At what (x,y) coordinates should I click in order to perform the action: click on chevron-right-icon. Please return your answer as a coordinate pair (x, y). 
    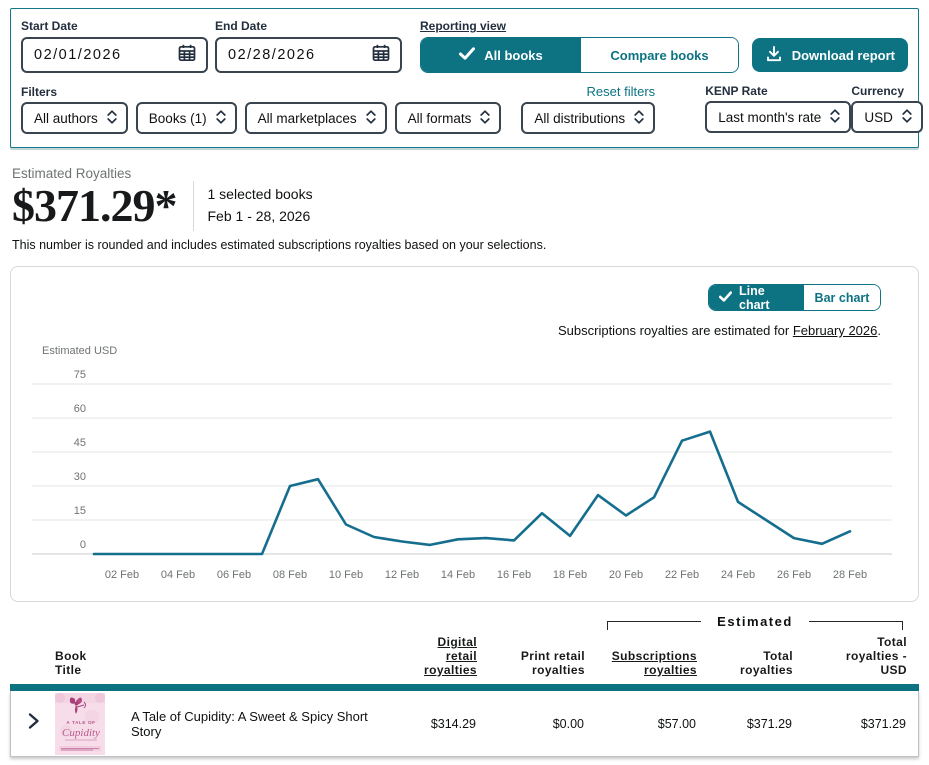
    Looking at the image, I should click on (33, 723).